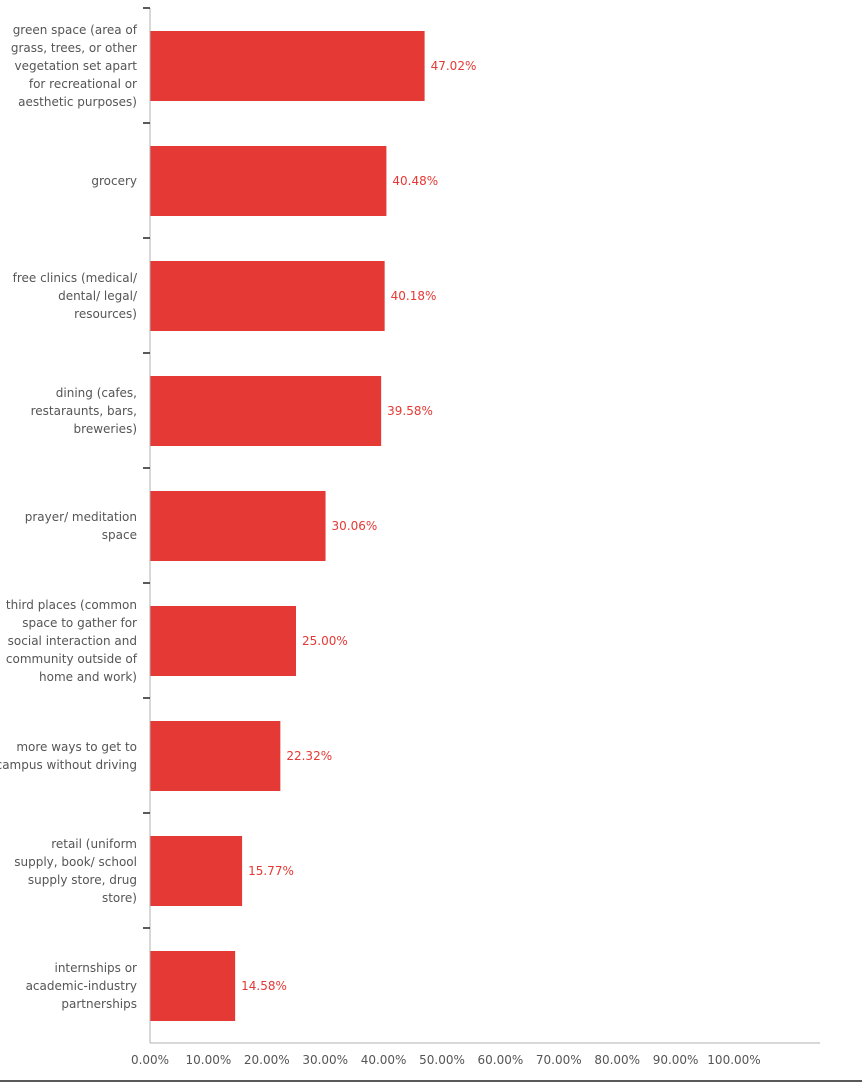 The height and width of the screenshot is (1084, 862). I want to click on category-label-line: vegetation set apart, so click(76, 66).